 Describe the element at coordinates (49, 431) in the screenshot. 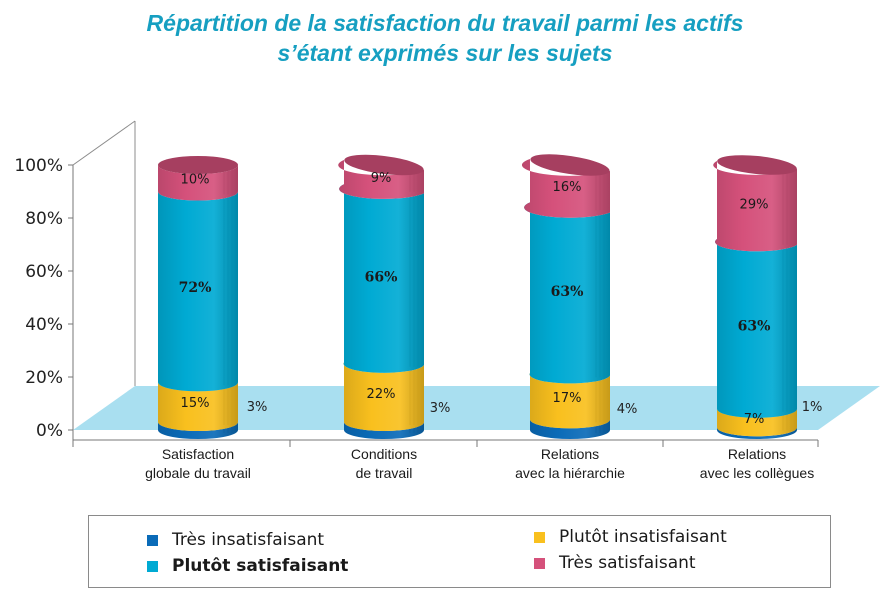

I see `y-tick-label: 0%` at that location.